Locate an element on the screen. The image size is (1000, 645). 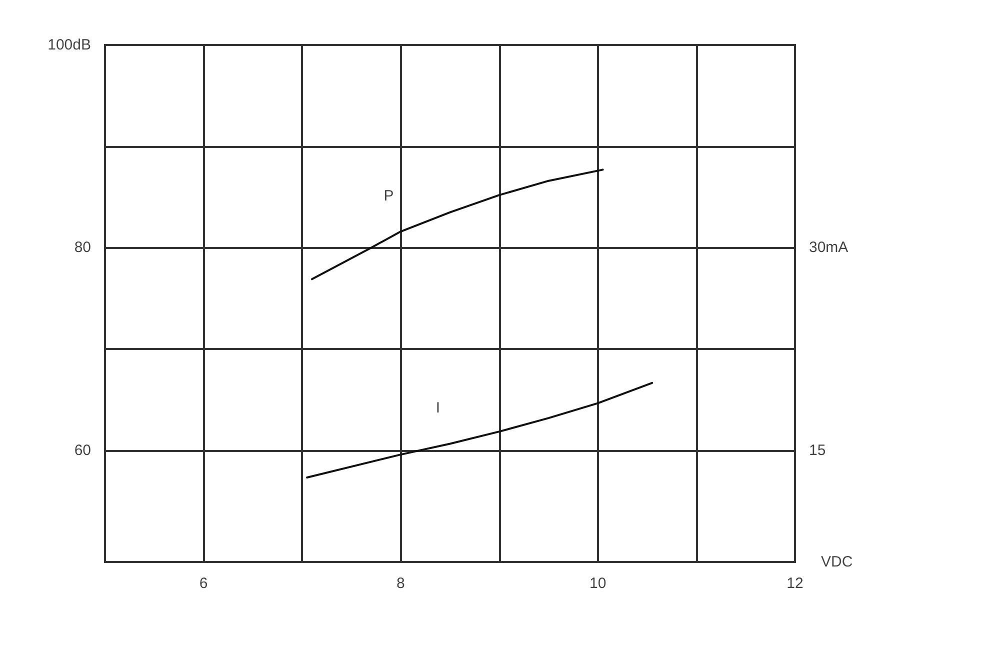
y-tick-label: 100dB is located at coordinates (69, 45).